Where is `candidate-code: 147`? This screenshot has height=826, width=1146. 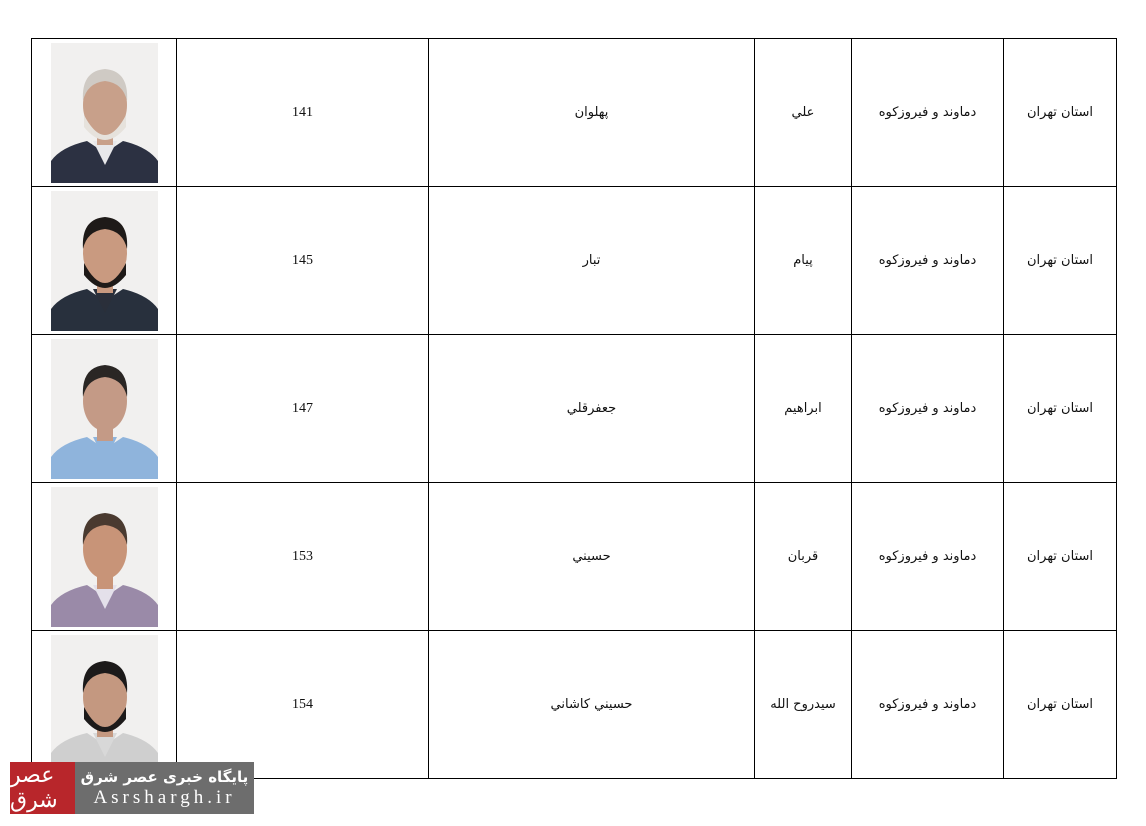
candidate-code: 147 is located at coordinates (302, 408).